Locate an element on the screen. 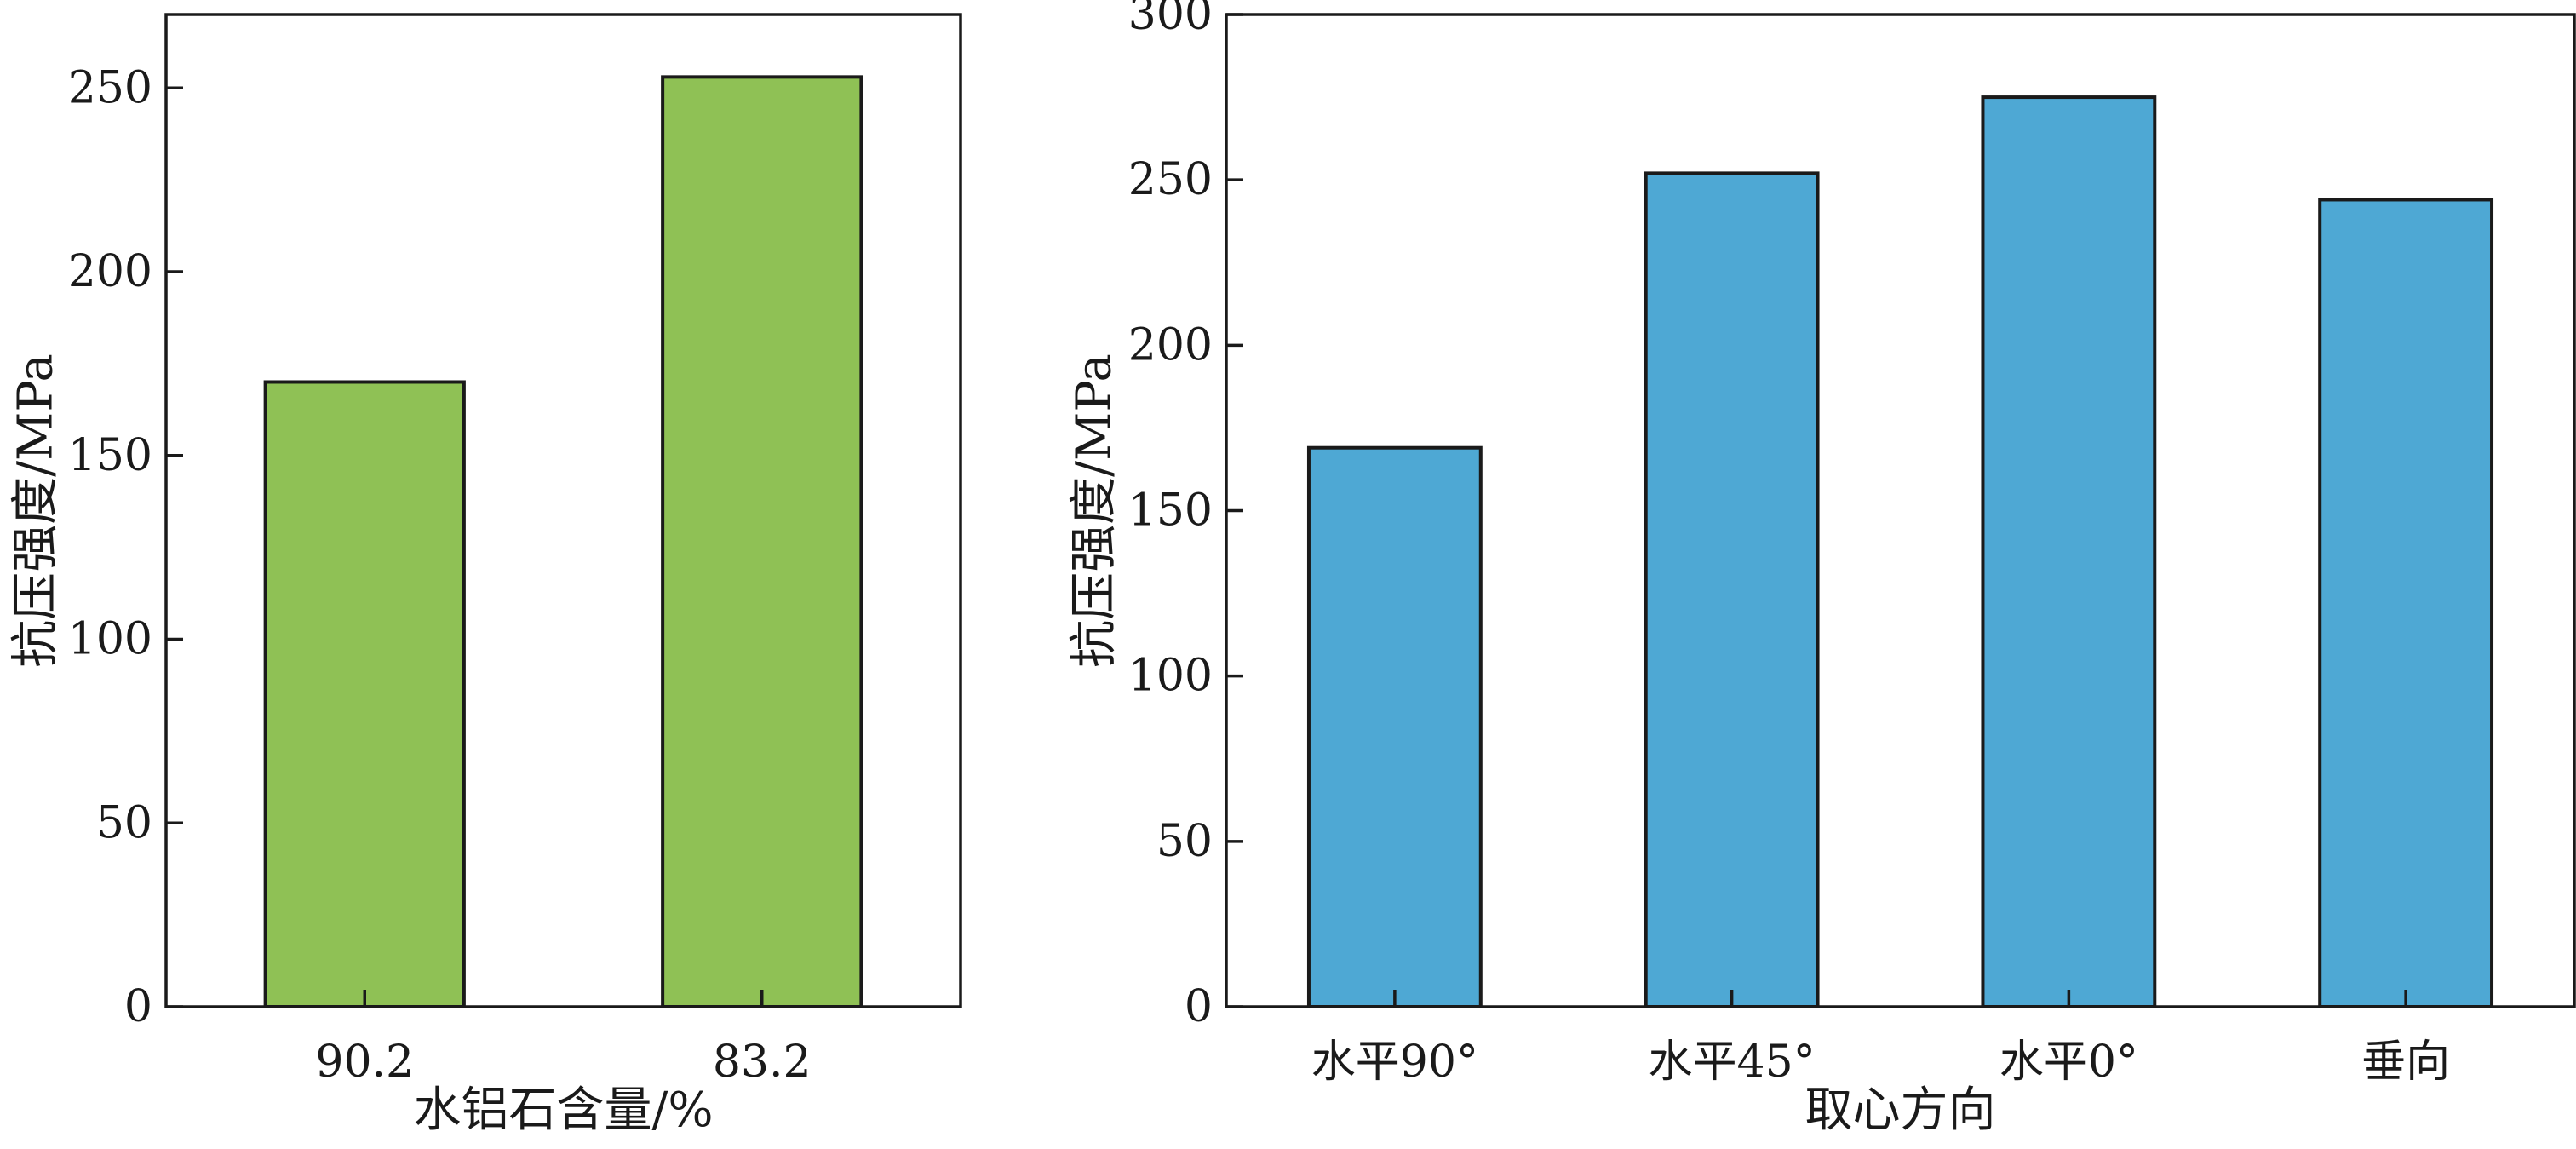  left-ytick-label-0: 0 is located at coordinates (138, 1006).